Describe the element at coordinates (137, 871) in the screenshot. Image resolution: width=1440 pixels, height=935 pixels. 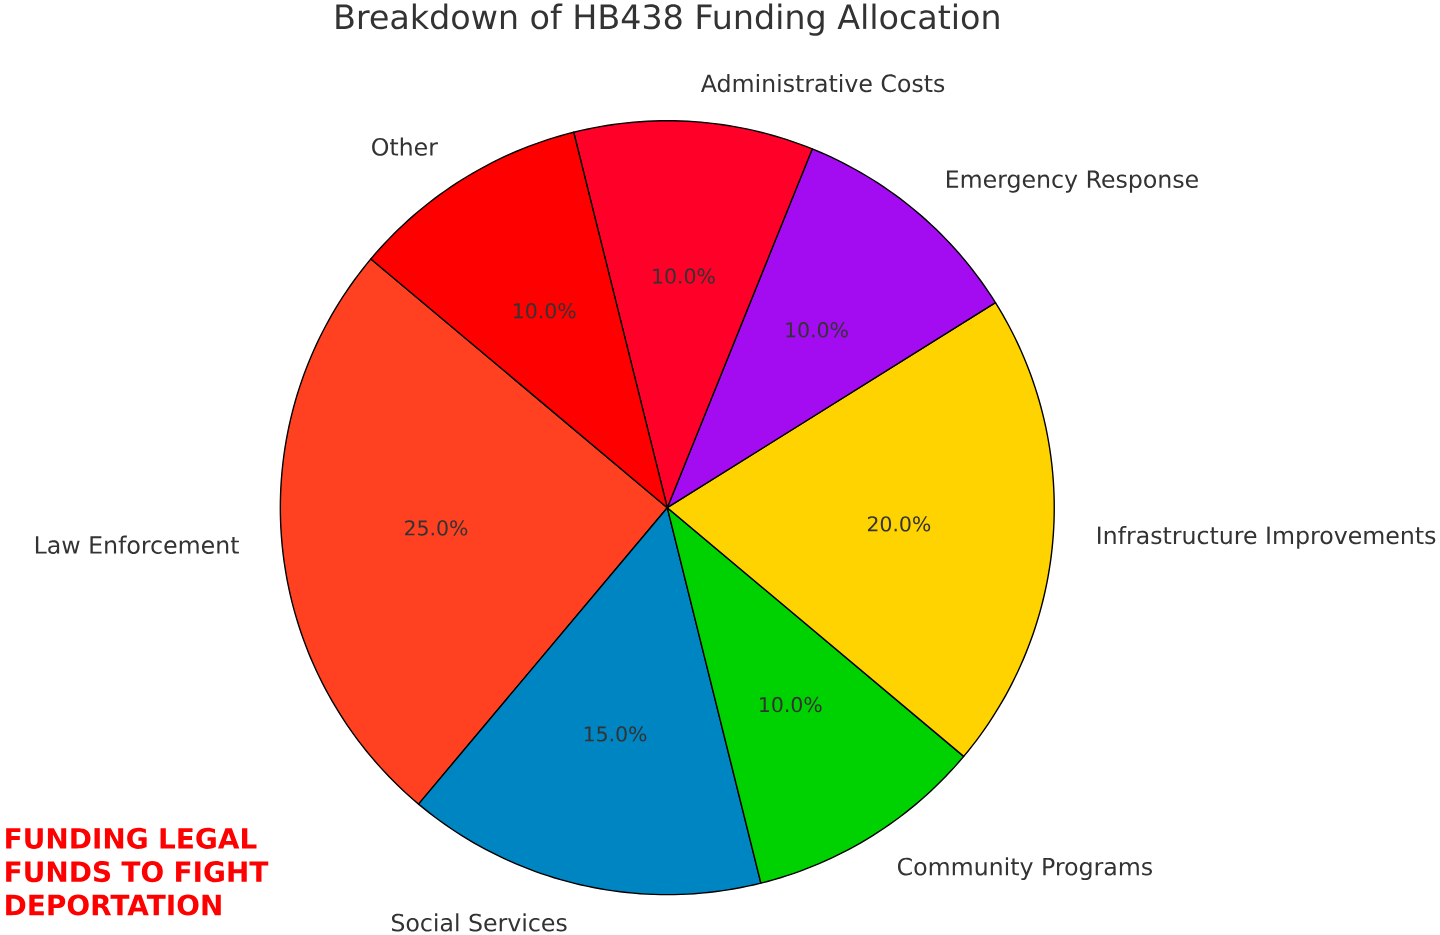
I see `text: FUNDING LEGAL FUNDS TO FIGHT DEPORTATION` at that location.